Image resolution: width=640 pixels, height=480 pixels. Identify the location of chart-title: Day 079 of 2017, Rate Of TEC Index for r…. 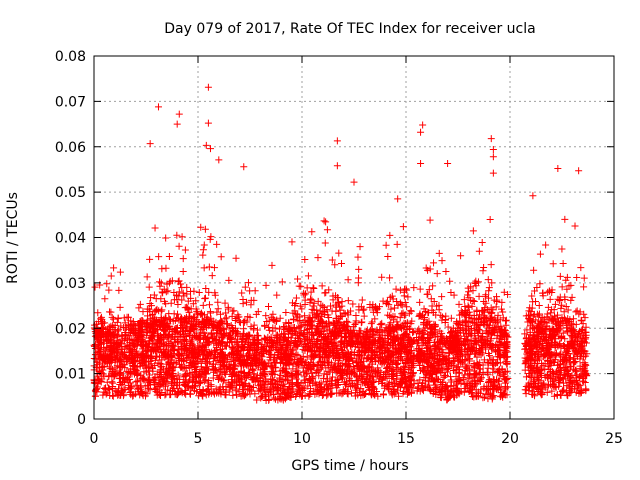
(349, 29).